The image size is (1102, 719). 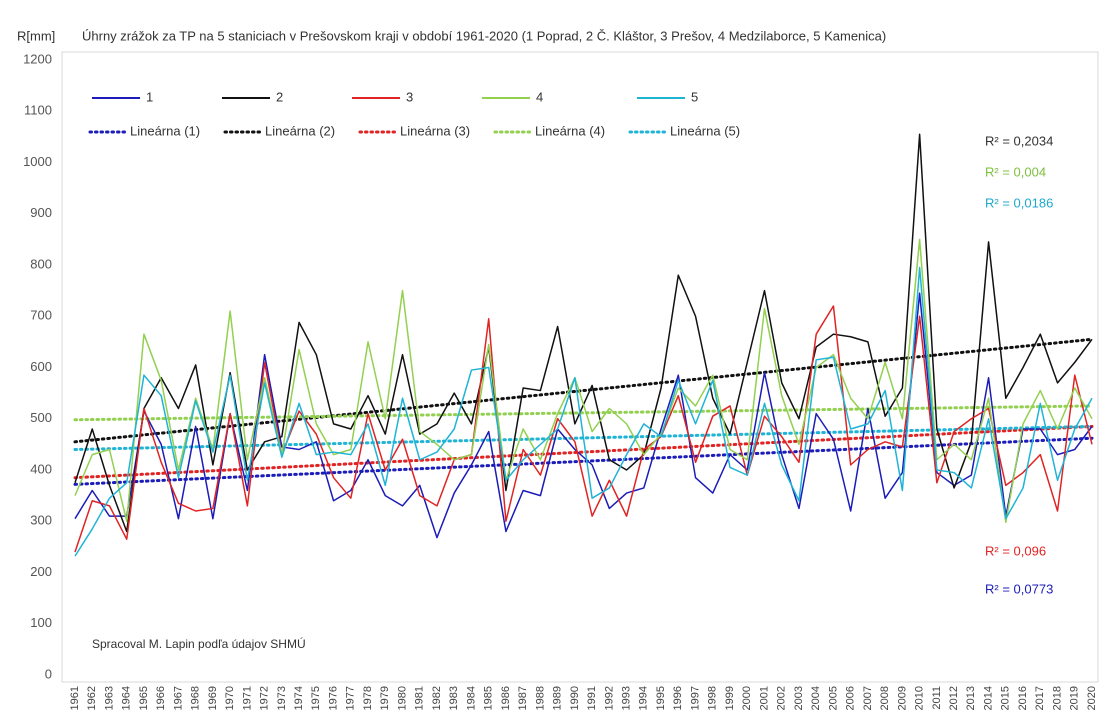 What do you see at coordinates (37, 58) in the screenshot?
I see `y-tick-label: 1200` at bounding box center [37, 58].